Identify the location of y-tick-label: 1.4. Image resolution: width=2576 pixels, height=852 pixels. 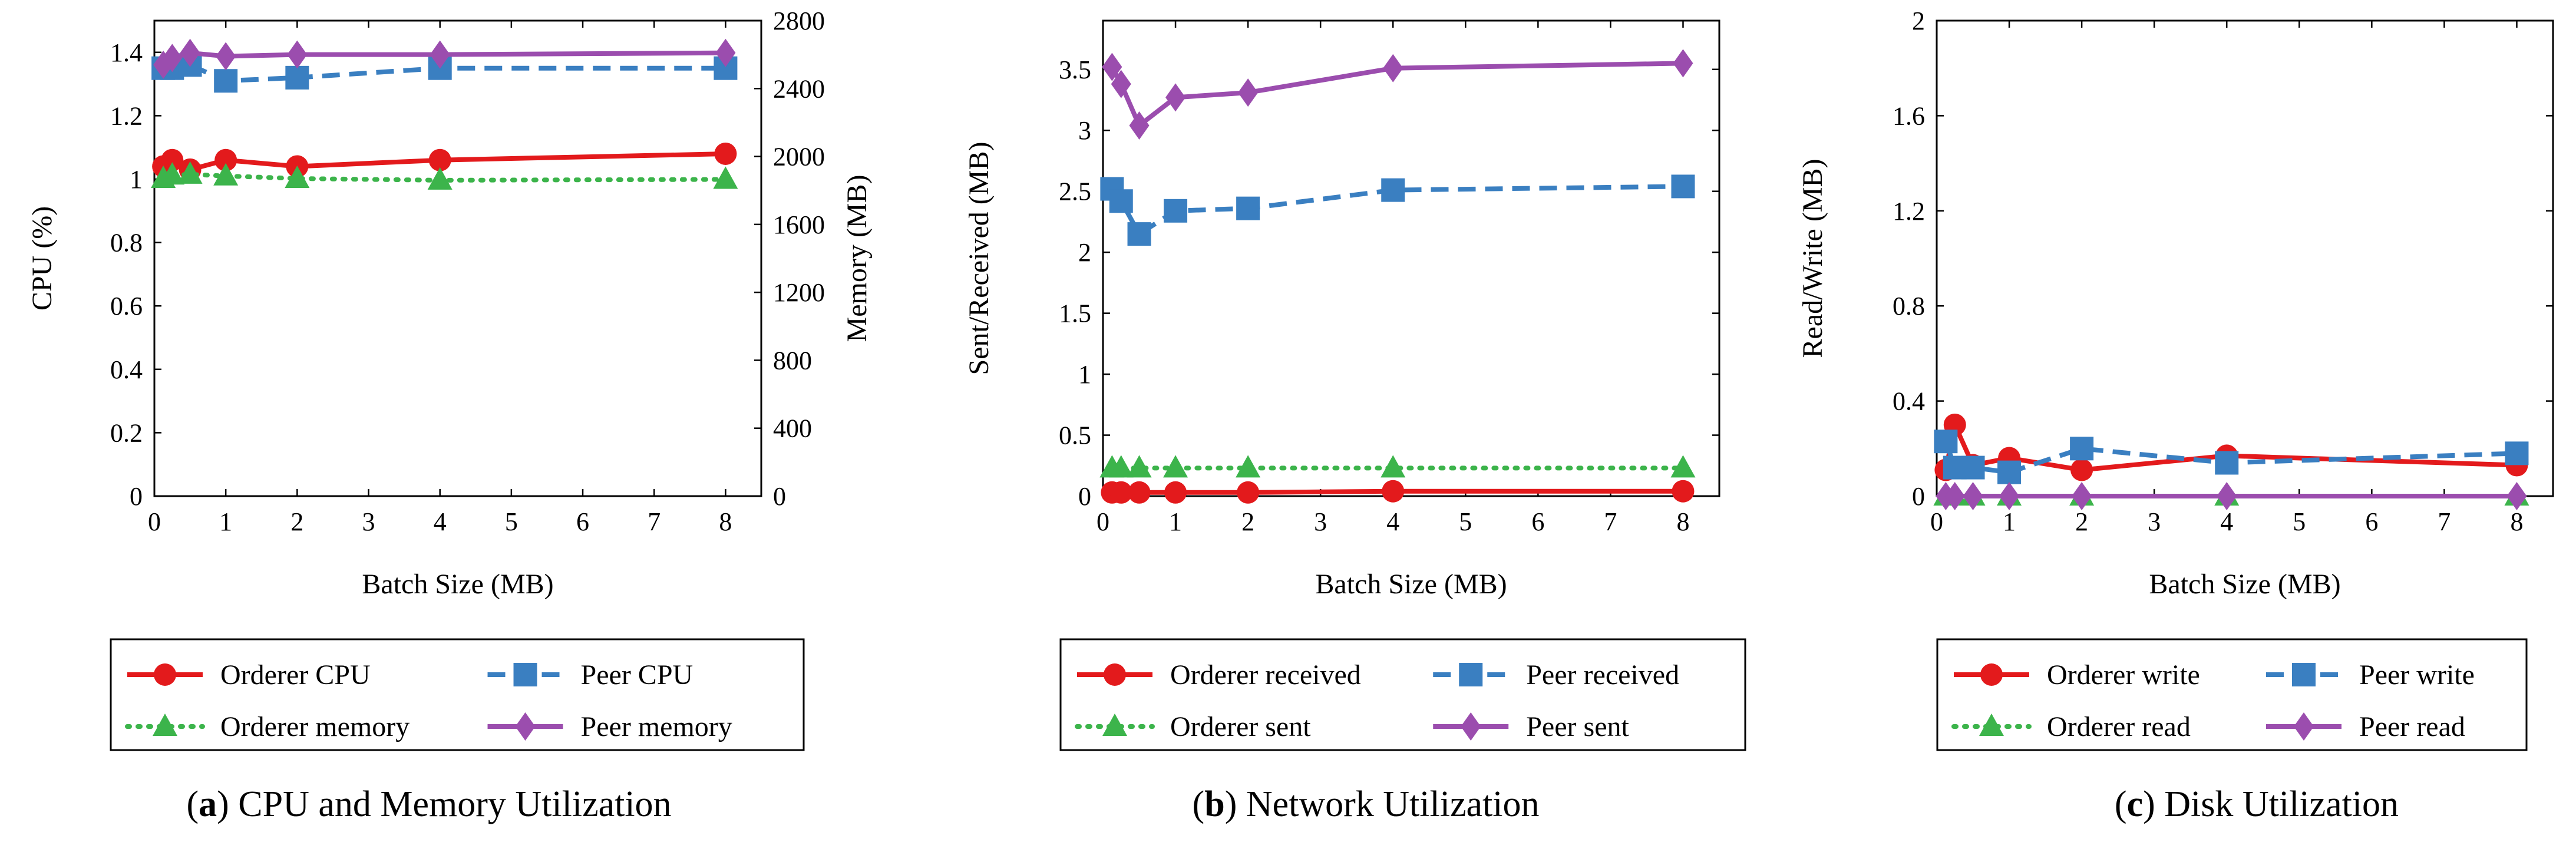
(126, 52).